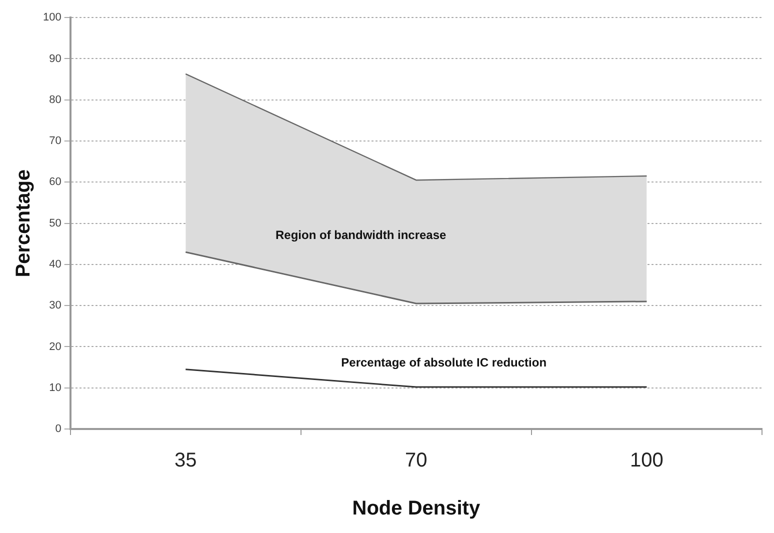  Describe the element at coordinates (55, 58) in the screenshot. I see `y-tick-label: 90` at that location.